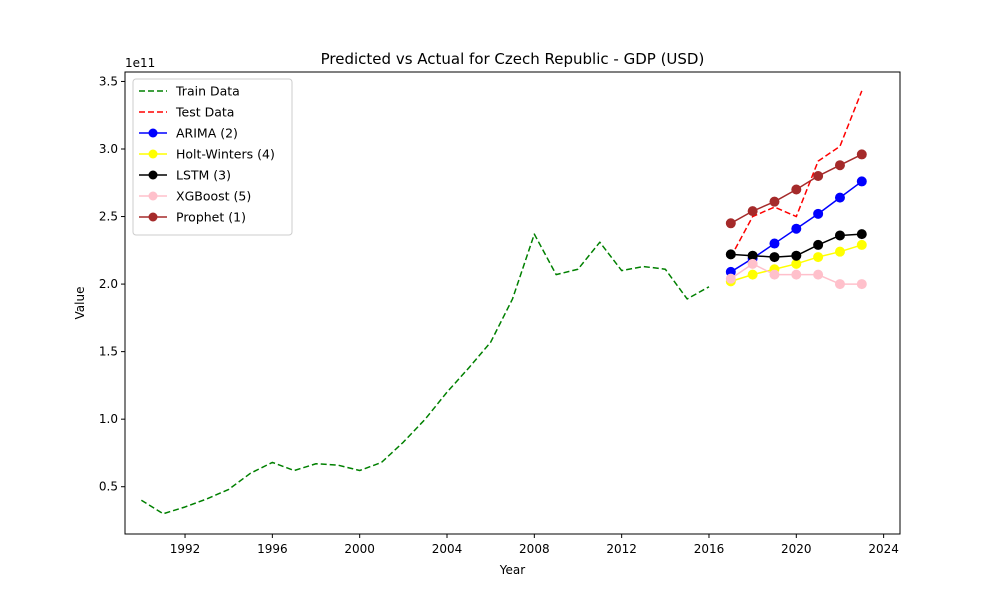 The height and width of the screenshot is (604, 1000). I want to click on y-offset-label: 1e11, so click(140, 63).